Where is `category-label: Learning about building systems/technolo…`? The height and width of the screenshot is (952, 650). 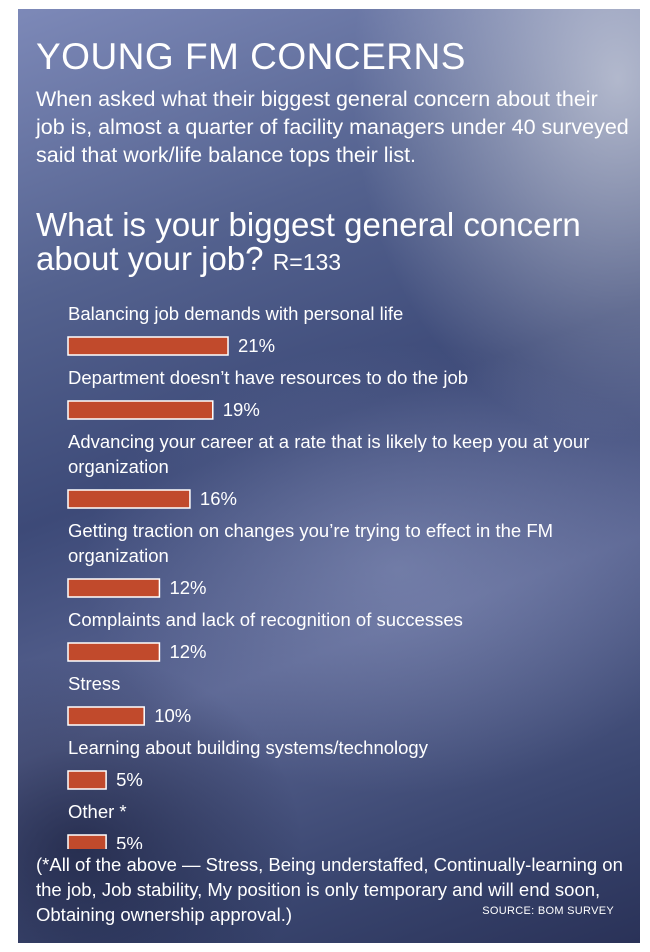 category-label: Learning about building systems/technolo… is located at coordinates (248, 747).